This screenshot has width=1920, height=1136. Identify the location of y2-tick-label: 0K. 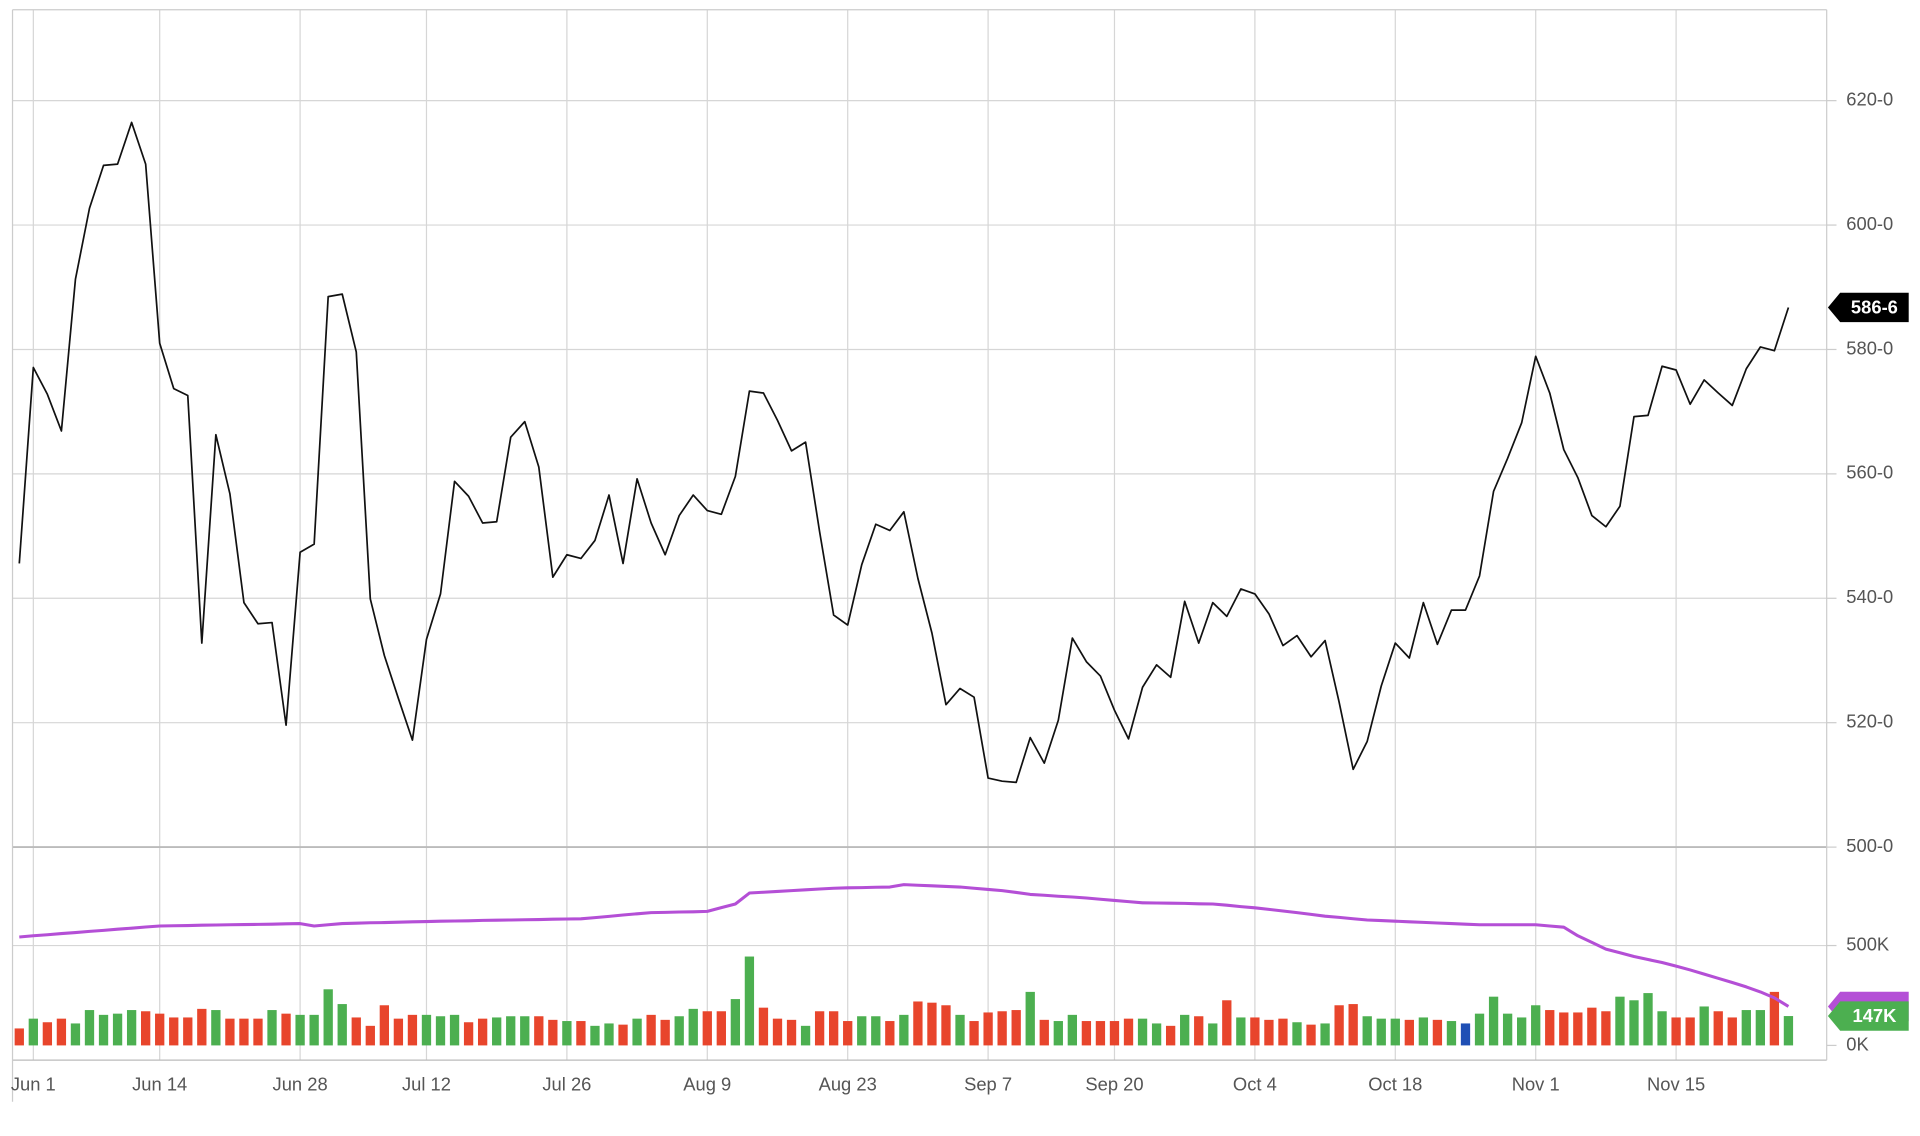
(1857, 1043).